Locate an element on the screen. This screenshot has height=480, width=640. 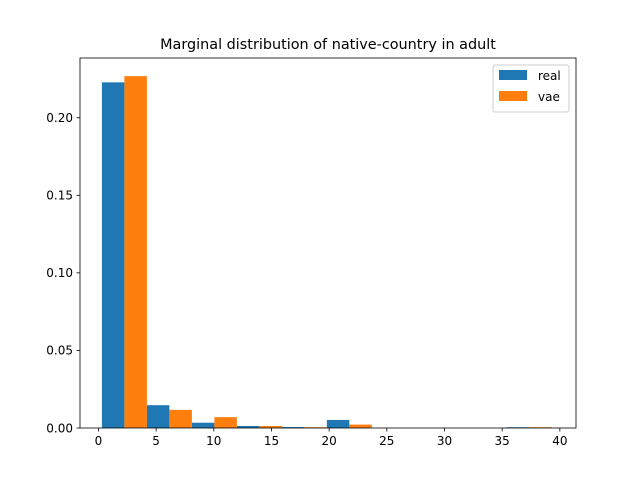
x-axis: 0 5 10 15 20 25 30 35 40 is located at coordinates (331, 438).